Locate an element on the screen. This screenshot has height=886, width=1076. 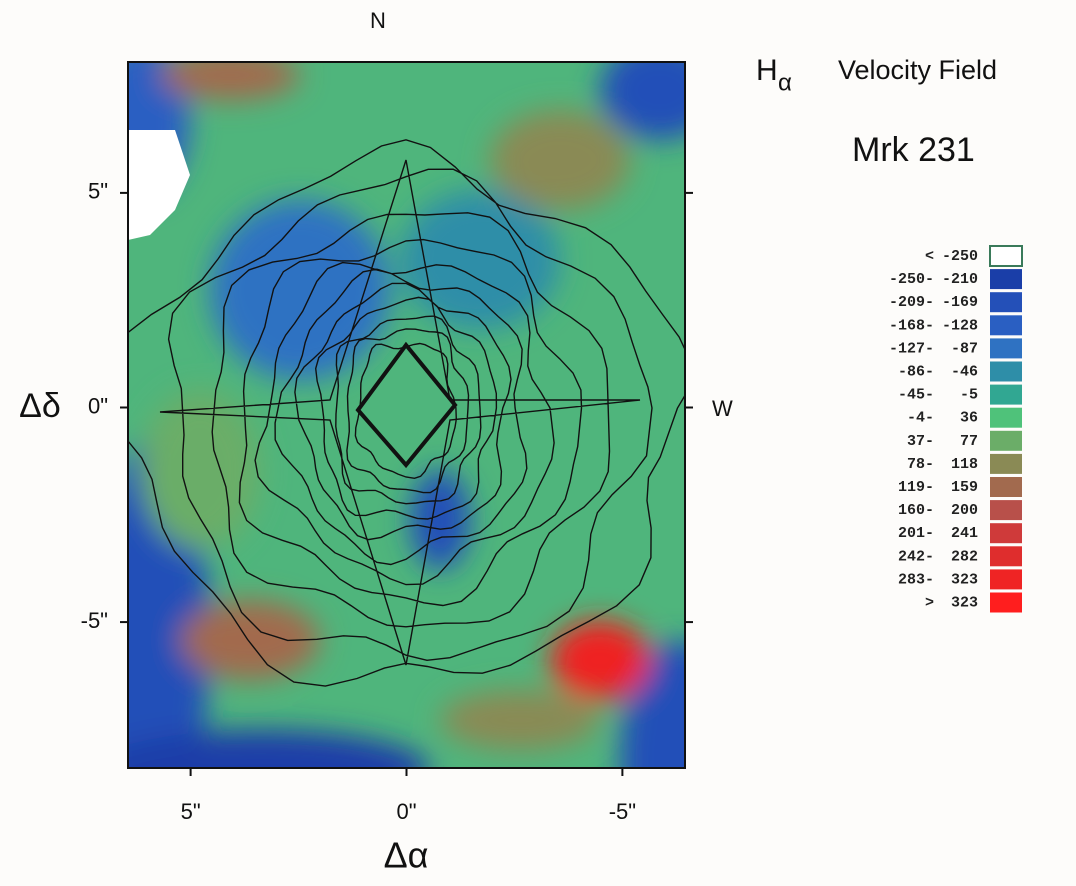
north-label: N is located at coordinates (378, 20).